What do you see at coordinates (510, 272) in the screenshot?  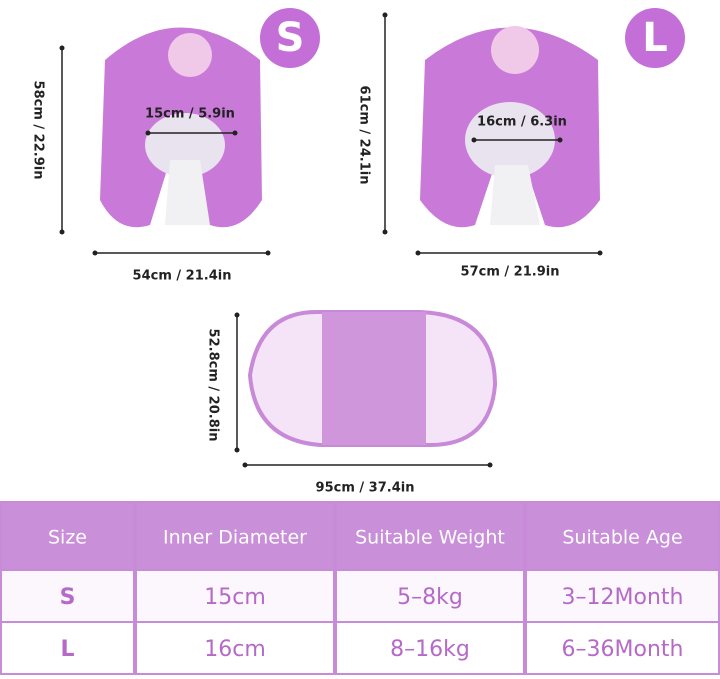 I see `dimension-label: 57cm / 21.9in` at bounding box center [510, 272].